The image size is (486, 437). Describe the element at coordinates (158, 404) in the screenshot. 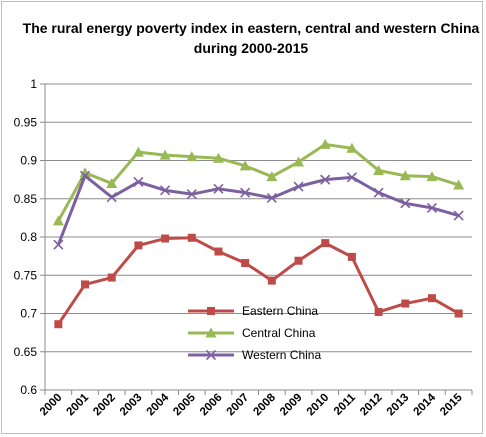

I see `x-tick-label: 2004` at that location.